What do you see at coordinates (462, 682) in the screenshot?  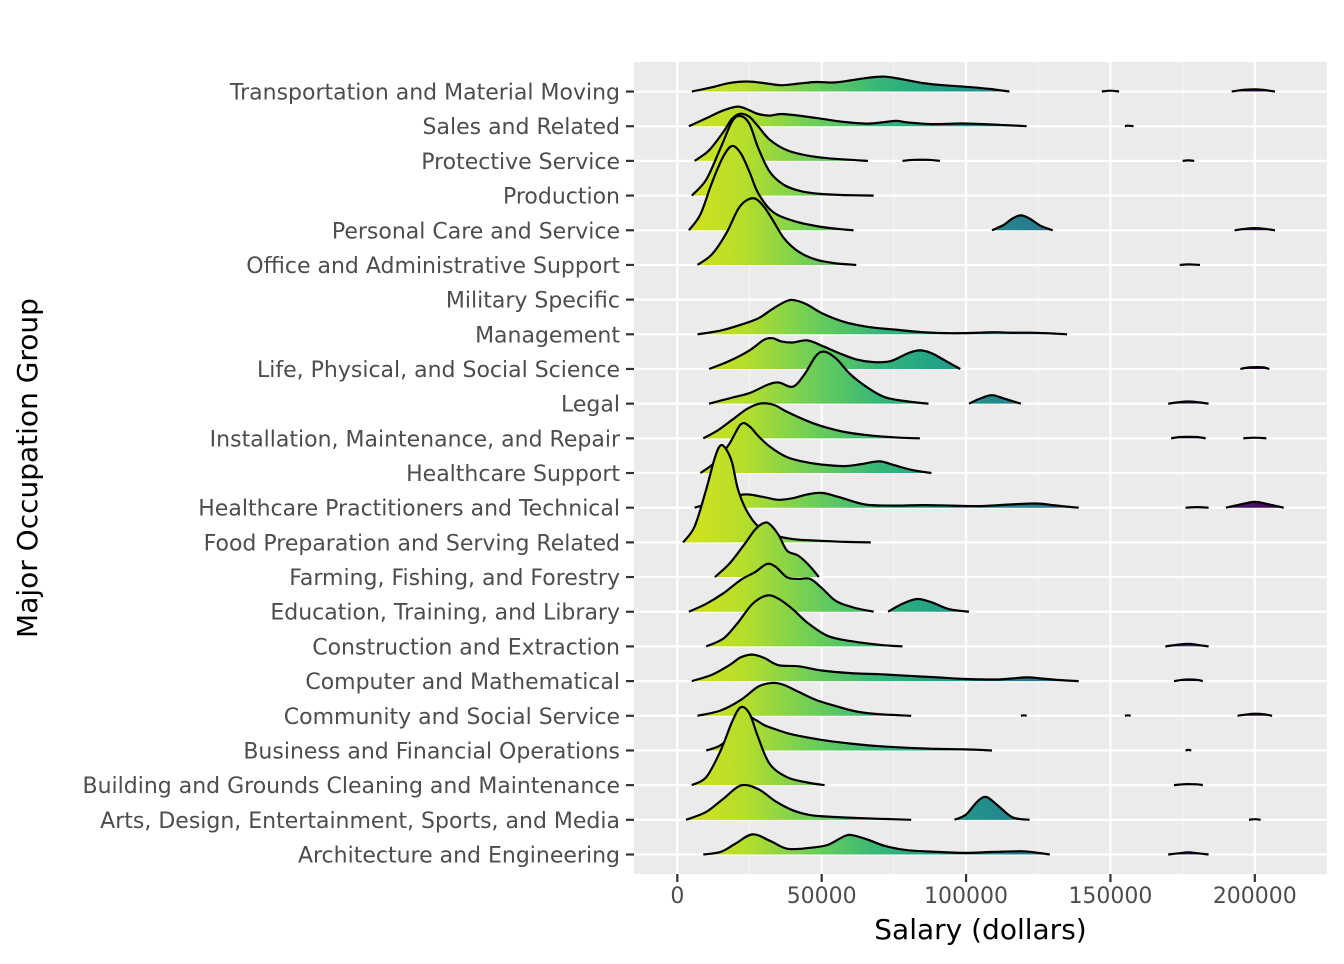 I see `y-tick-label: Computer and Mathematical` at bounding box center [462, 682].